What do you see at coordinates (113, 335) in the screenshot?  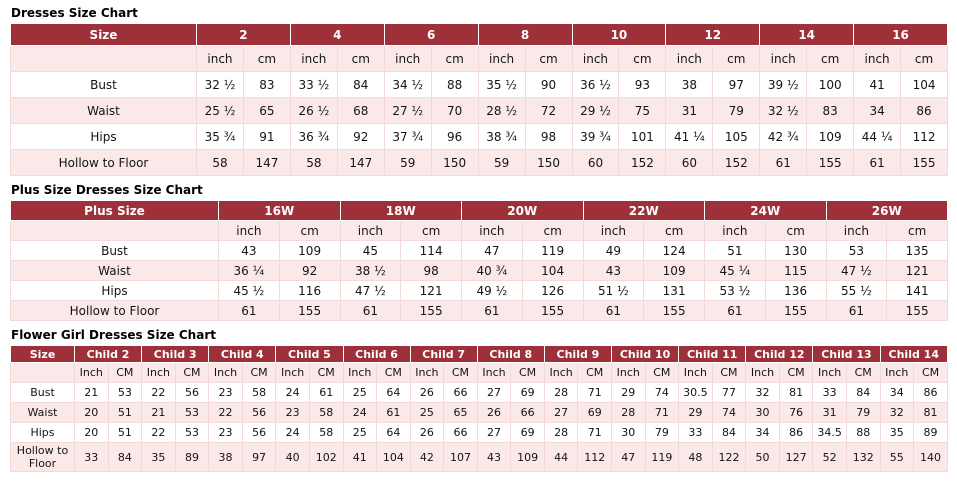 I see `flower-girl-chart-title: Flower Girl Dresses Size Chart` at bounding box center [113, 335].